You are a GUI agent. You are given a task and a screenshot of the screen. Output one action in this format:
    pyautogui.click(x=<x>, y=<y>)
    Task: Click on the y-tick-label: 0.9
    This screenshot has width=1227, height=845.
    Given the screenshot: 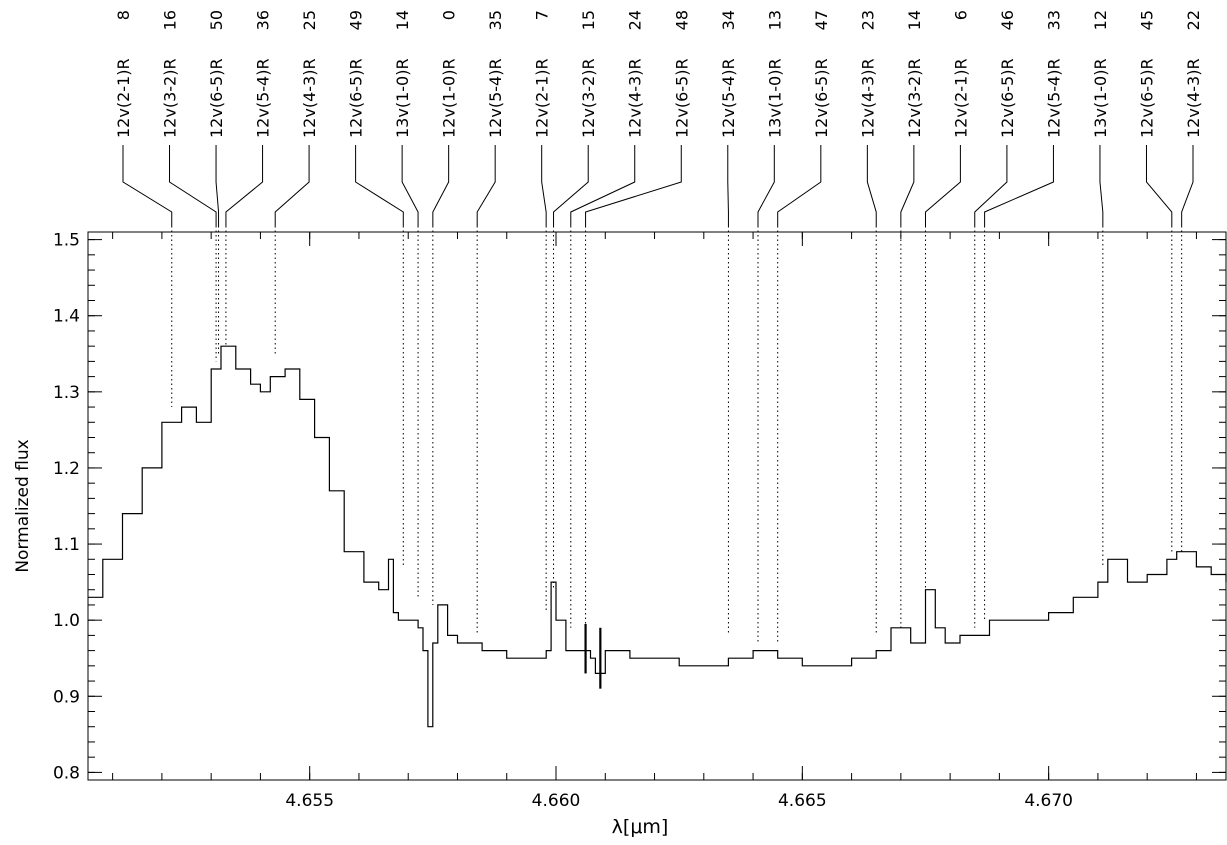 What is the action you would take?
    pyautogui.click(x=66, y=697)
    